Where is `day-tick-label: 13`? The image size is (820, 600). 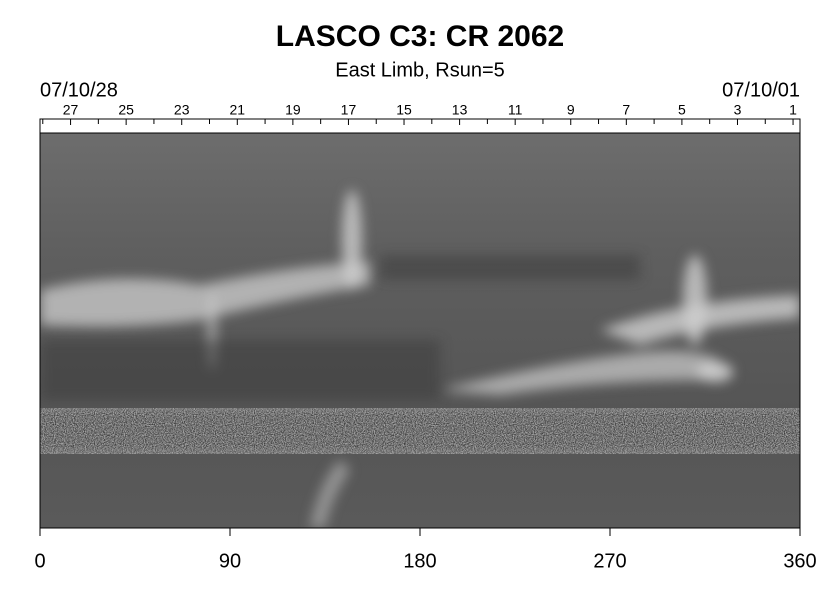
day-tick-label: 13 is located at coordinates (460, 110).